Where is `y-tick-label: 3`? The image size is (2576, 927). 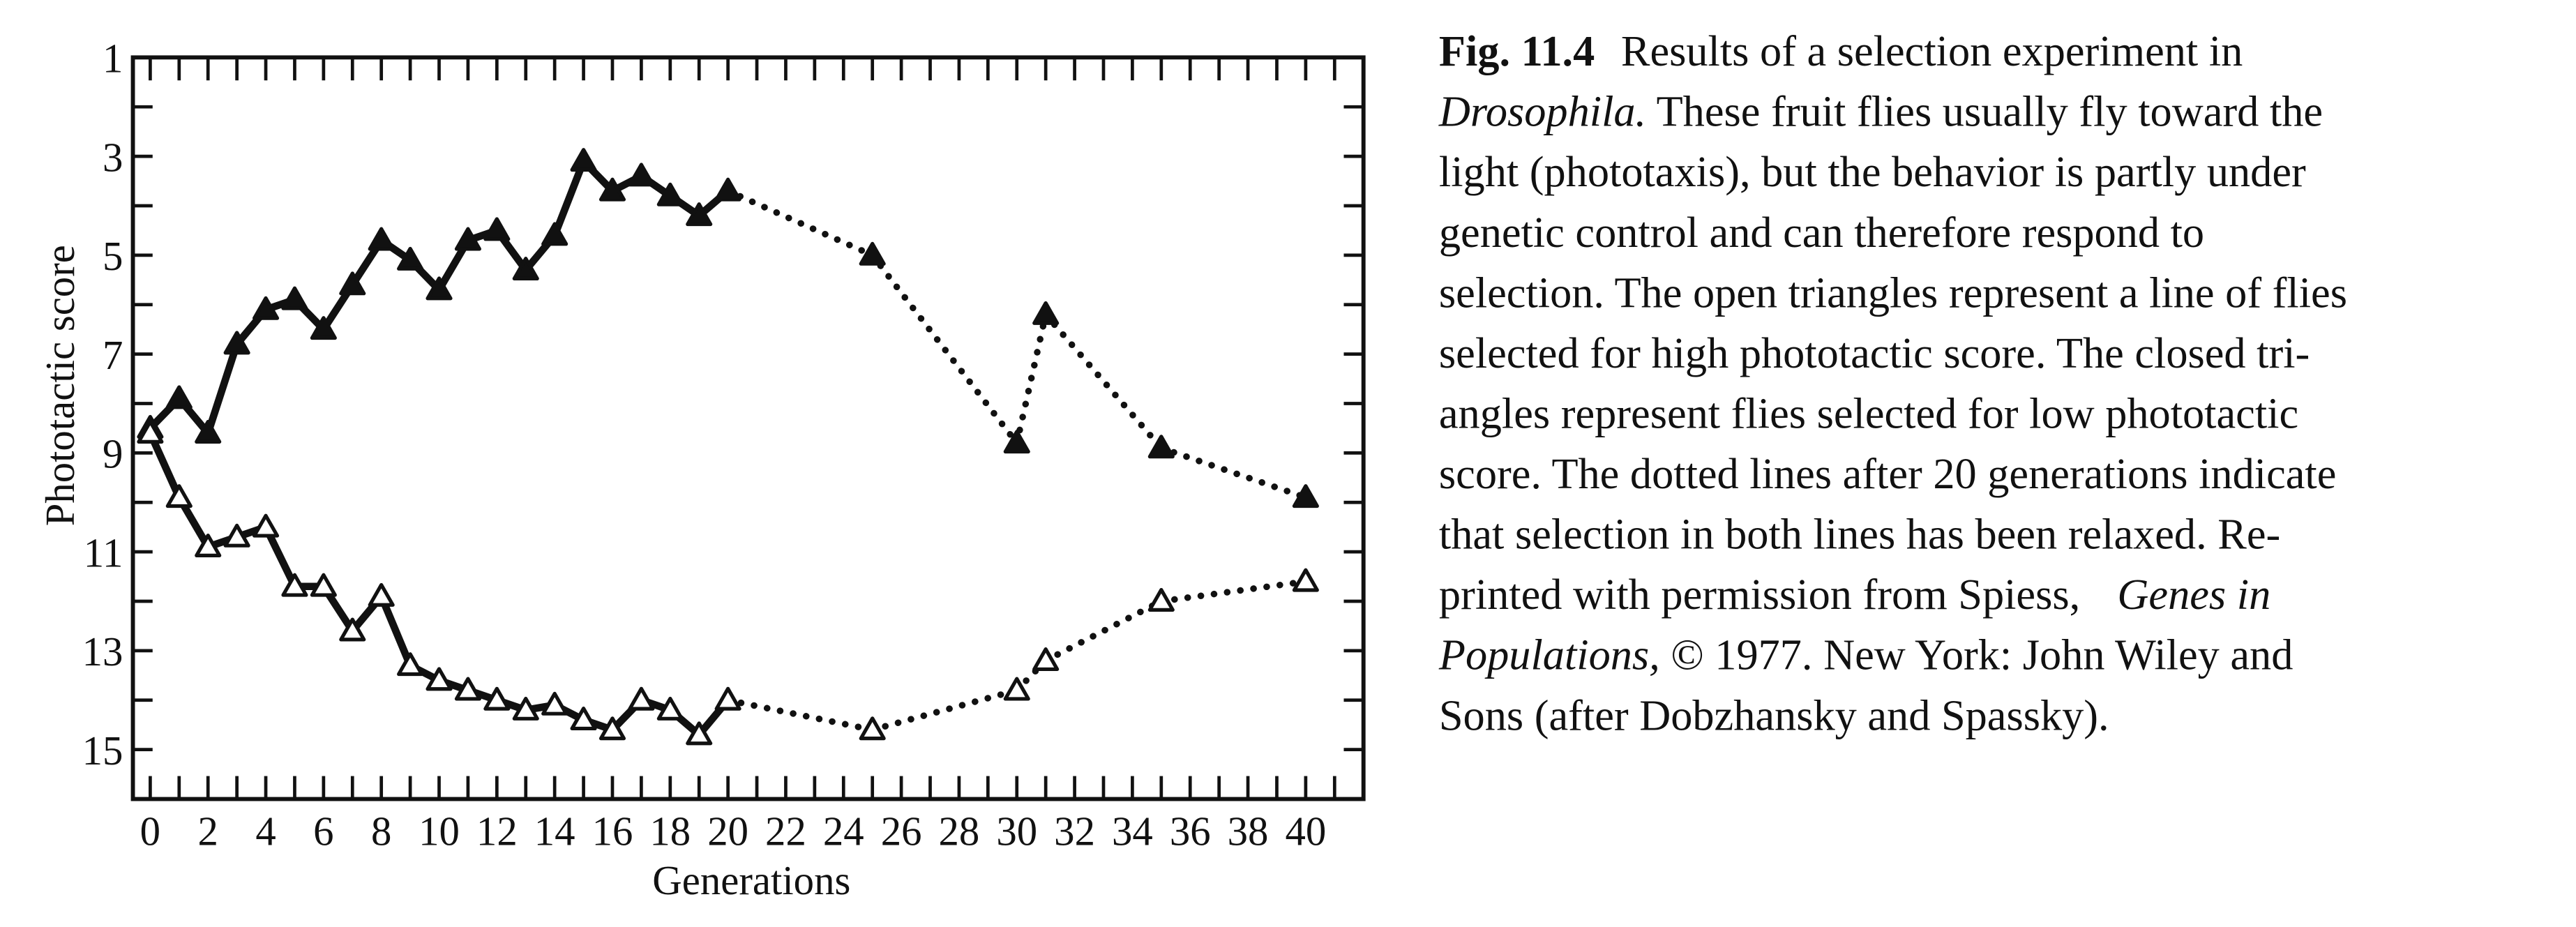 y-tick-label: 3 is located at coordinates (113, 157).